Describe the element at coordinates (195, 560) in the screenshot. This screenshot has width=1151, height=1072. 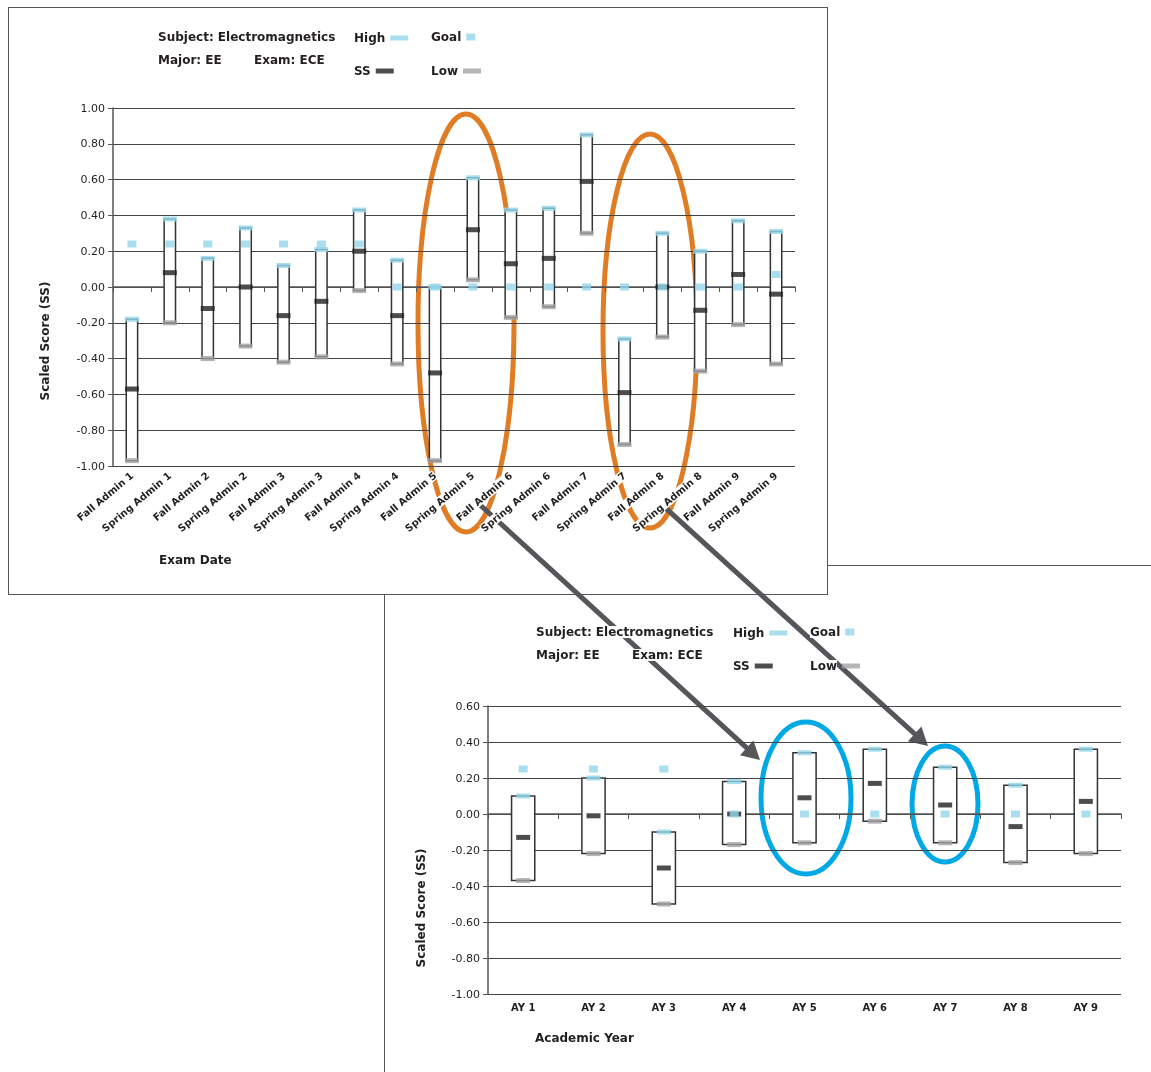
I see `x-axis-title: Exam Date` at that location.